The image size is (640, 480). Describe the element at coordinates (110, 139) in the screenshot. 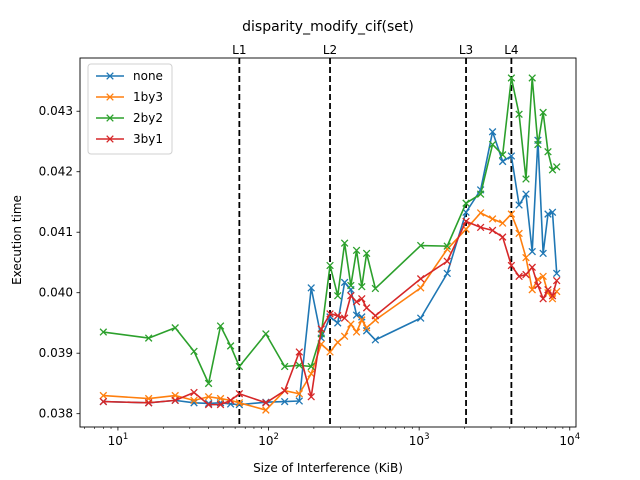

I see `legend-marker-3by1` at that location.